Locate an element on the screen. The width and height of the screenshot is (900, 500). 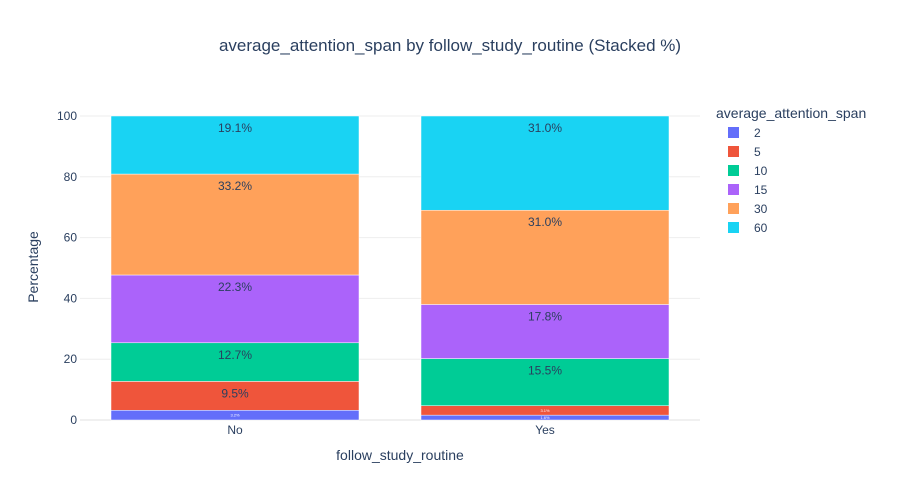
y-axis-ticks: 0 20 40 60 80 100 is located at coordinates (67, 268).